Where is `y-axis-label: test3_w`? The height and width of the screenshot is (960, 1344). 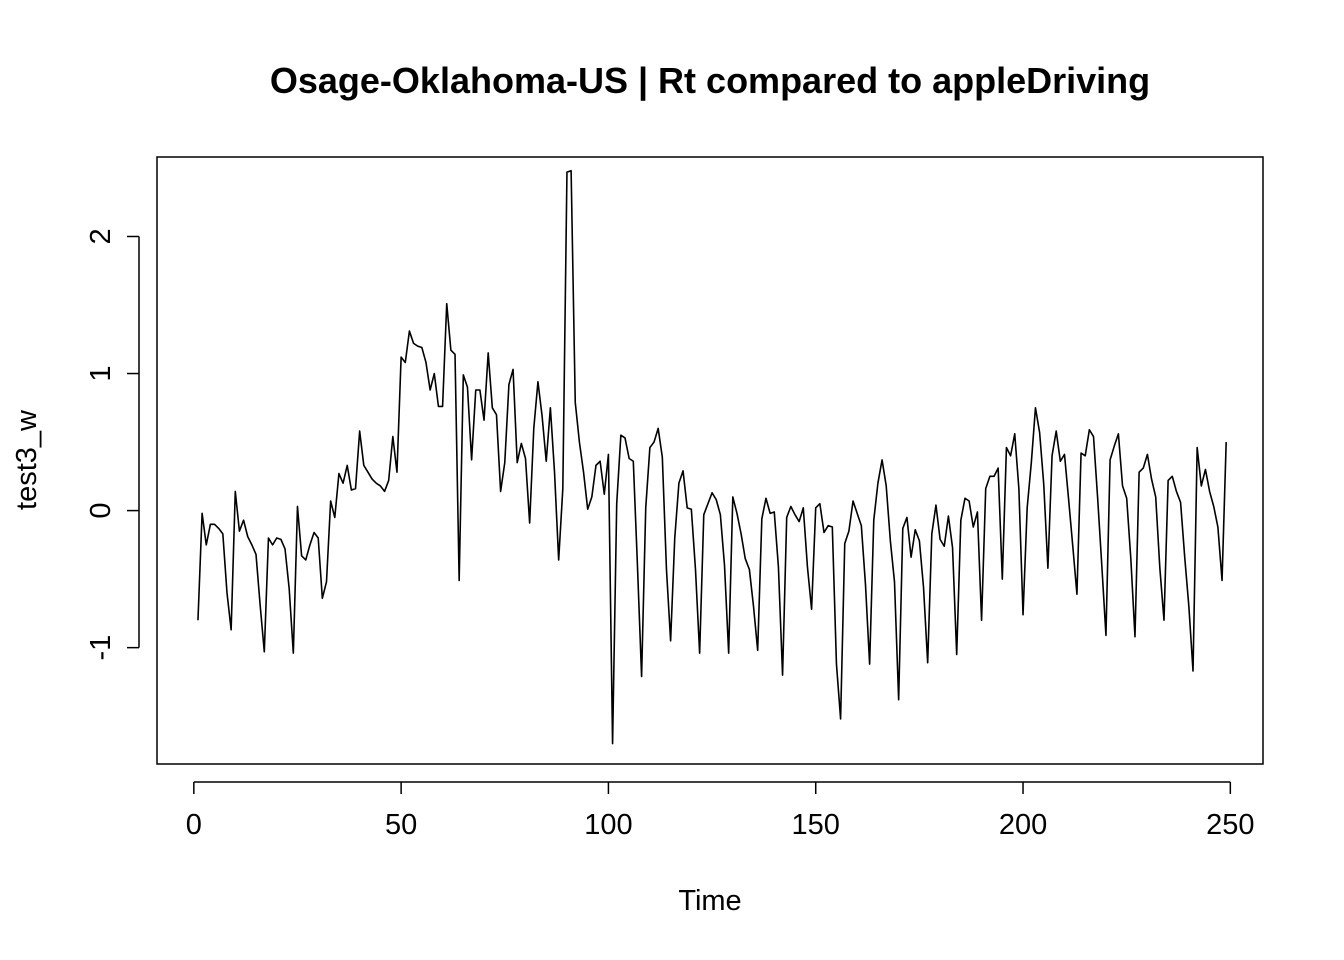
y-axis-label: test3_w is located at coordinates (27, 459).